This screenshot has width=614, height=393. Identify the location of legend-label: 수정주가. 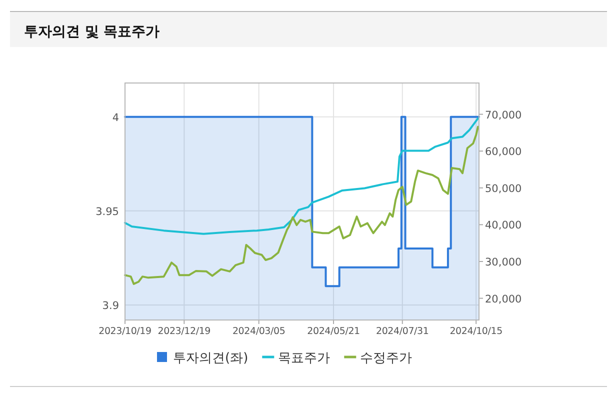
(386, 358).